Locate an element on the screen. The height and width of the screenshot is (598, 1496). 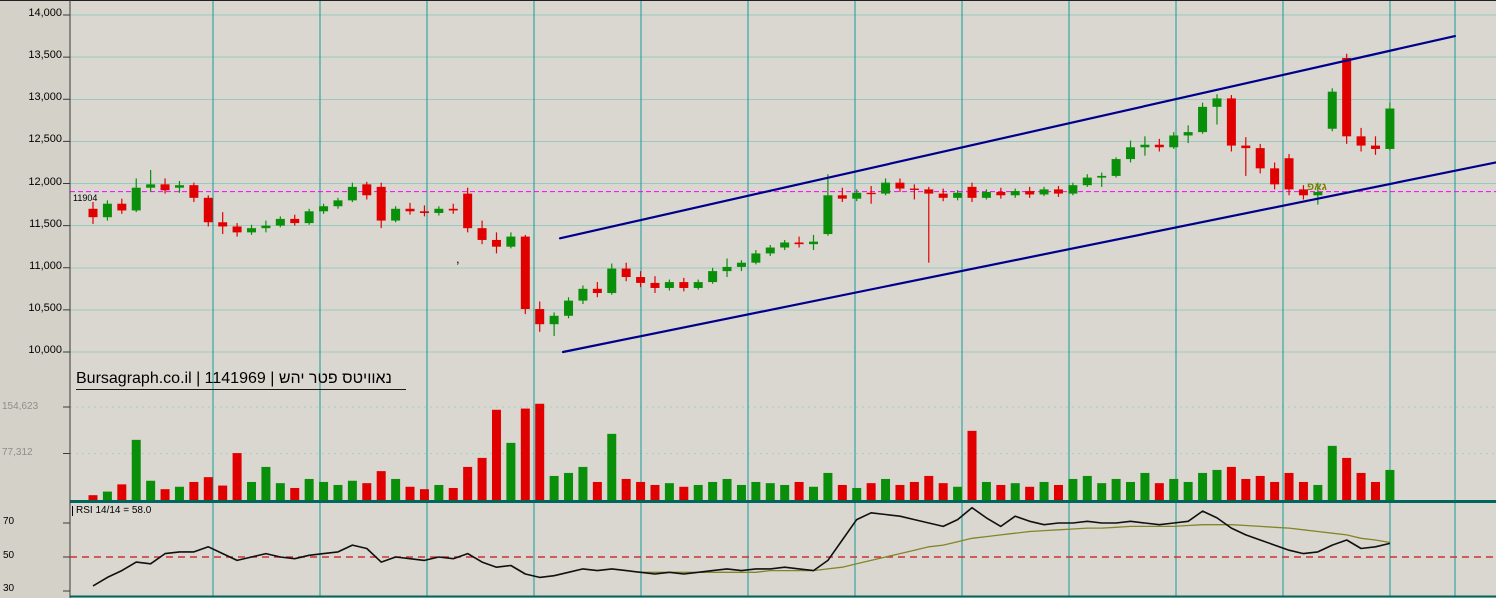
rsi-axis-tick: 50 is located at coordinates (9, 555).